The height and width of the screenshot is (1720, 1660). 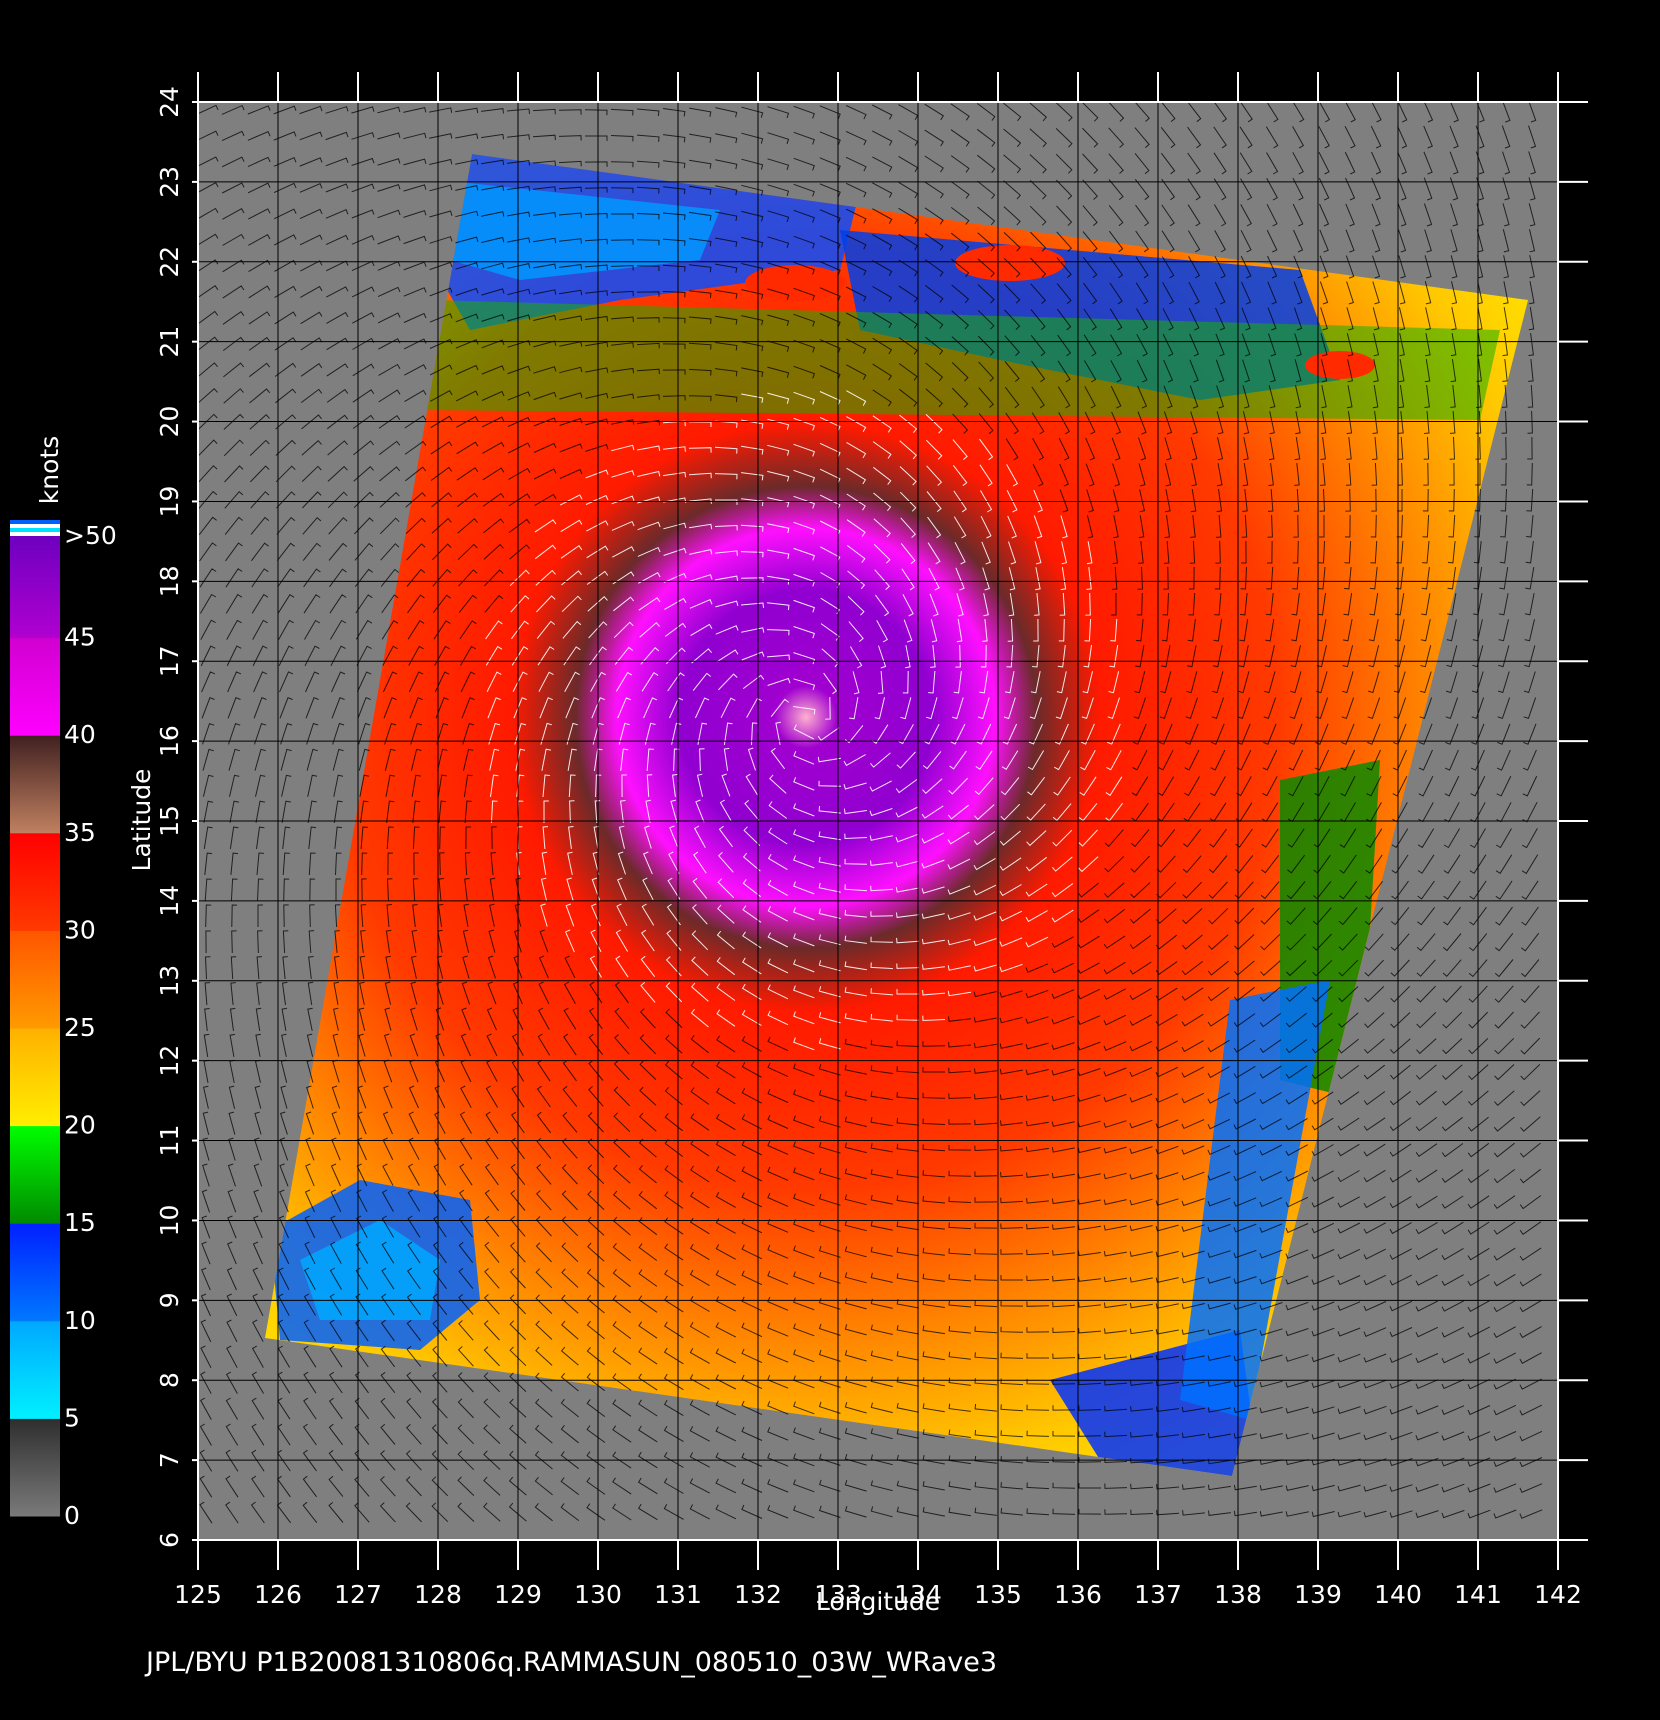 I want to click on x-tick-label: 137, so click(x=1158, y=1594).